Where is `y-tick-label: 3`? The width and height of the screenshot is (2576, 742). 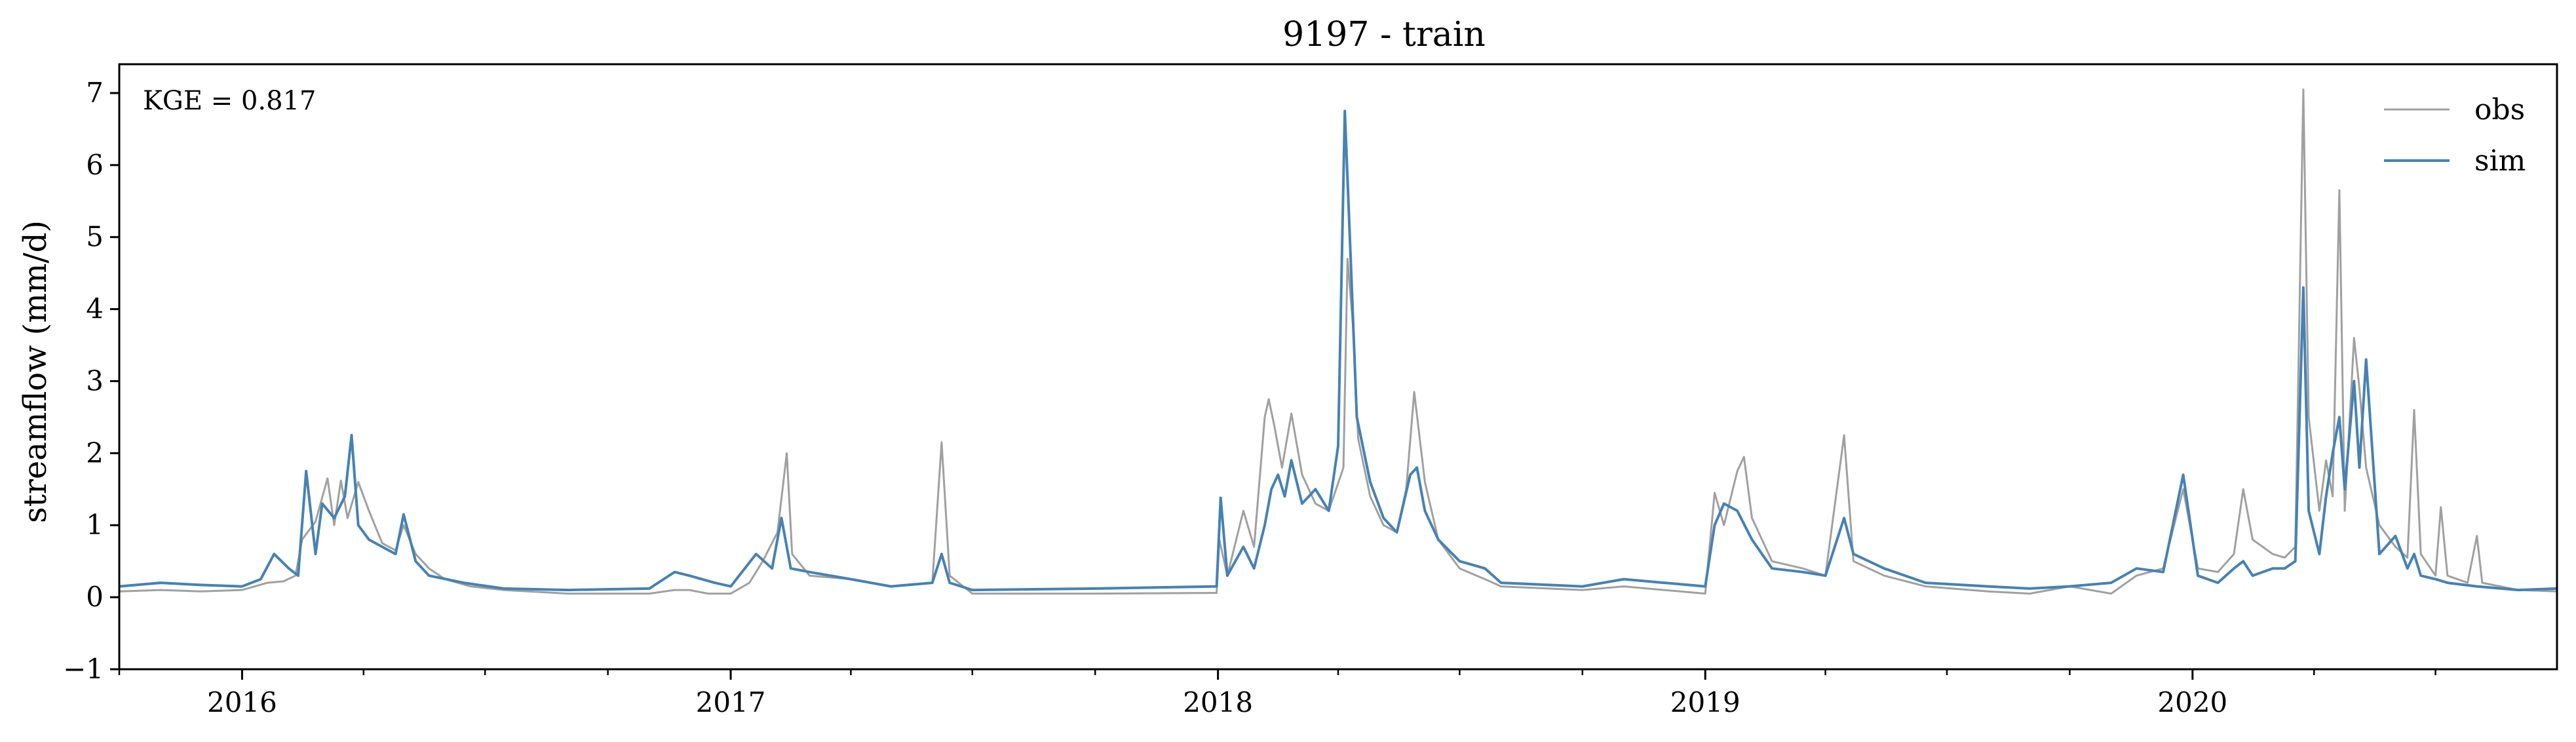 y-tick-label: 3 is located at coordinates (95, 380).